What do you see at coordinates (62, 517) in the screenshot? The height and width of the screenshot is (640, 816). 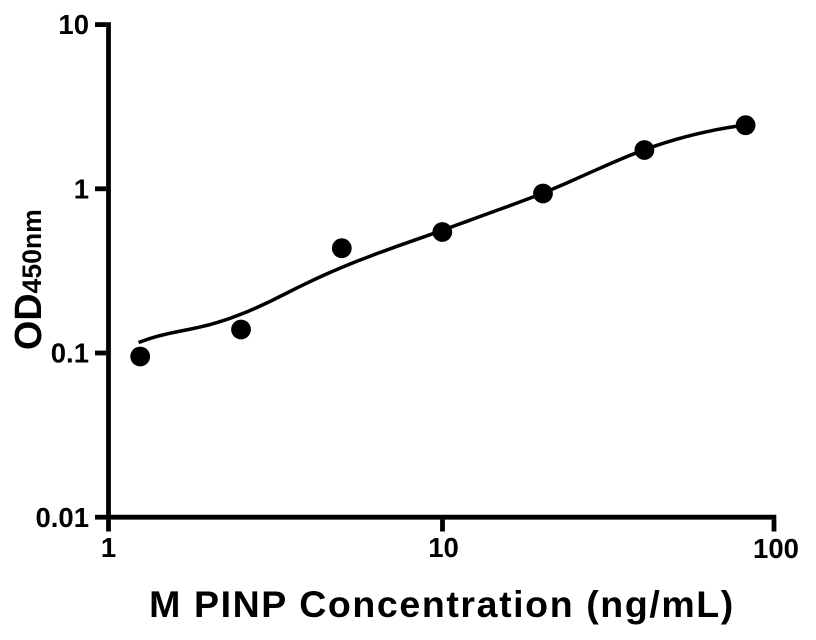 I see `svg-text: 0.01` at bounding box center [62, 517].